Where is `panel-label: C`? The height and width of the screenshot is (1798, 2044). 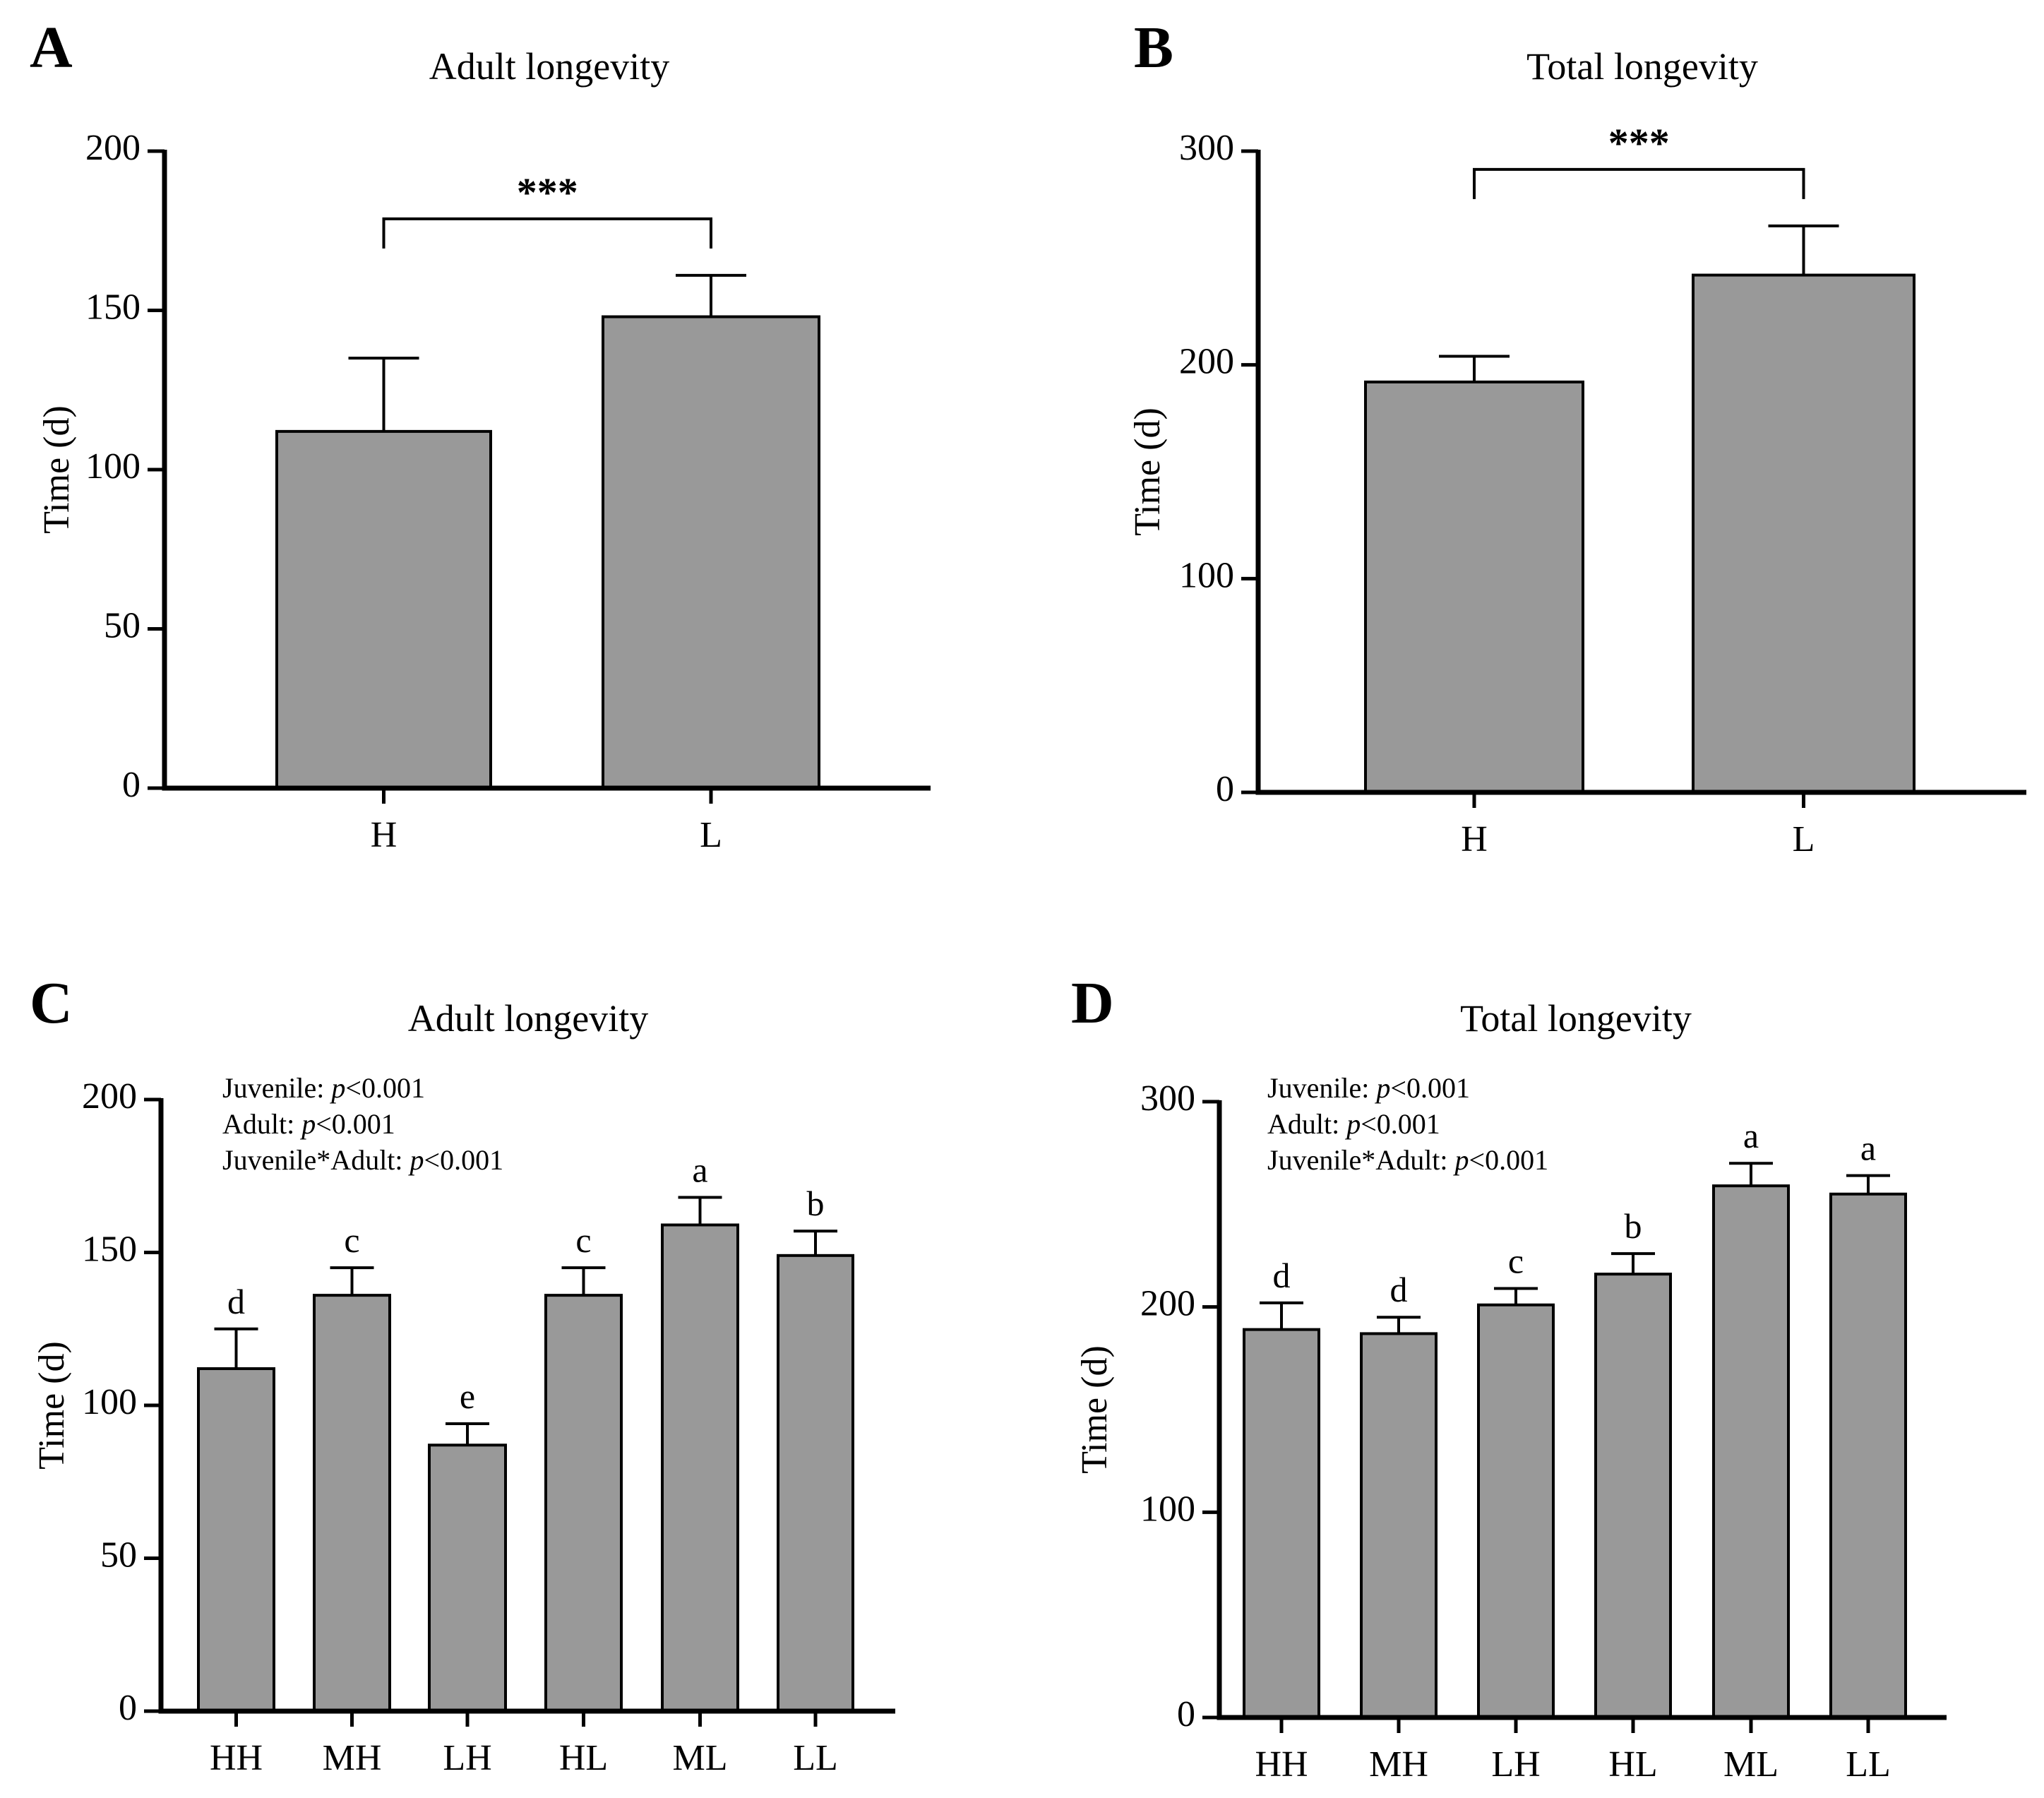 panel-label: C is located at coordinates (51, 1003).